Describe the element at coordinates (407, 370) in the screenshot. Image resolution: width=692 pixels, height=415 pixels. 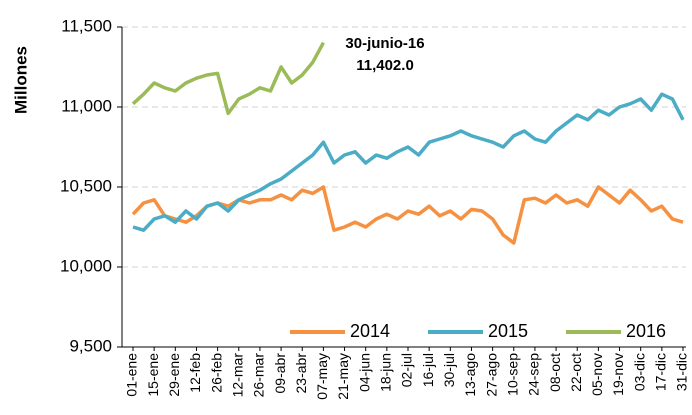
I see `x-tick-label: 02-jul` at that location.